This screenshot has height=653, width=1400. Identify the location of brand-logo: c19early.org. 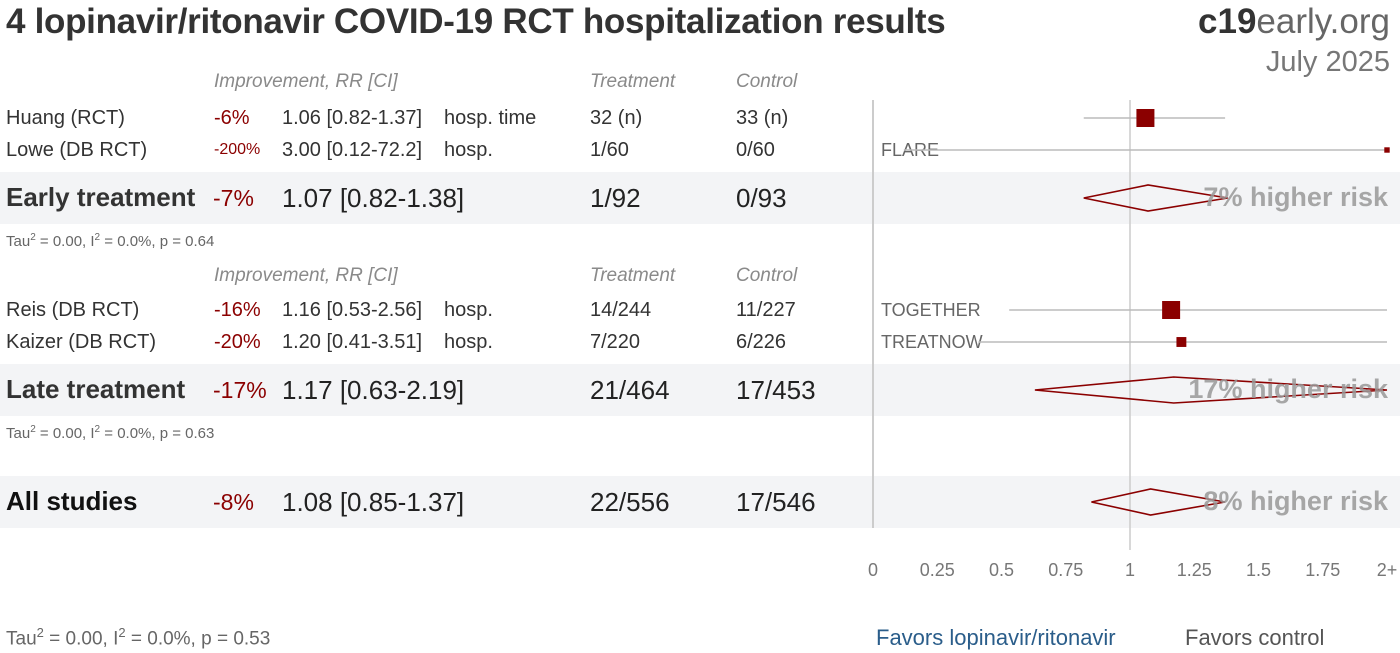
(1294, 22).